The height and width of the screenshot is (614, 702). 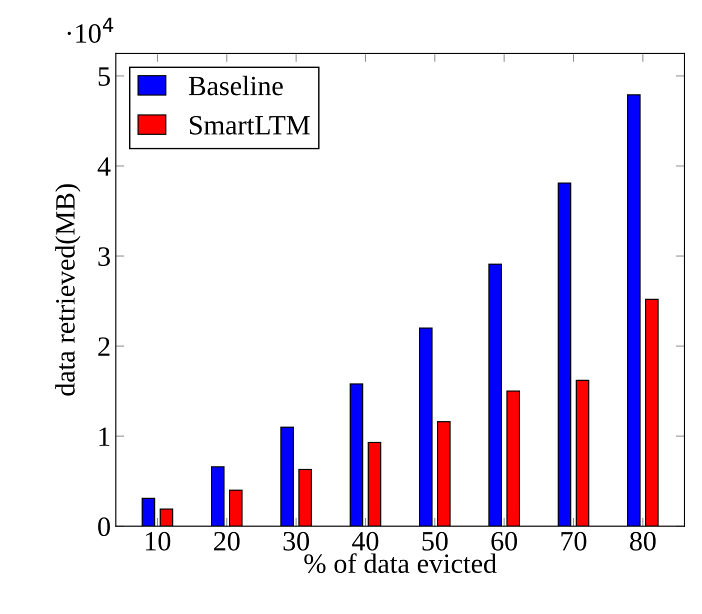 I want to click on y-tick-label: 5, so click(x=104, y=76).